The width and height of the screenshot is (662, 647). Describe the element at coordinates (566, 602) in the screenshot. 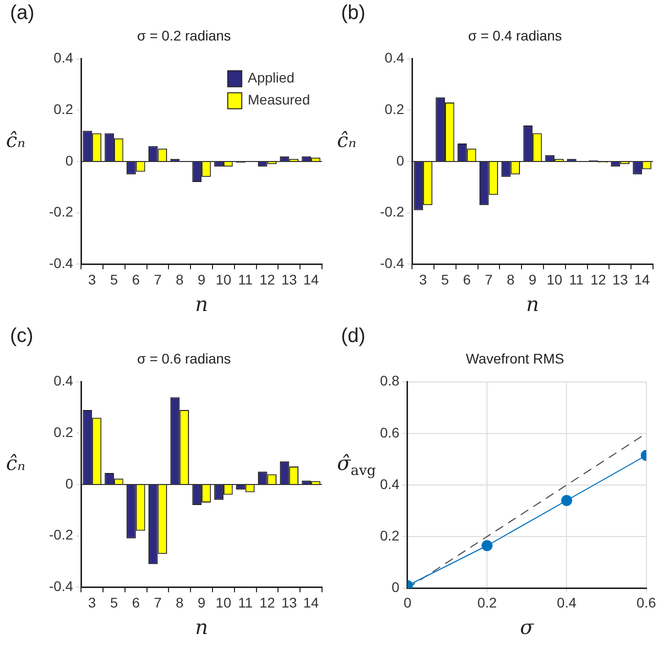

I see `x-tick-label: 0.4` at that location.